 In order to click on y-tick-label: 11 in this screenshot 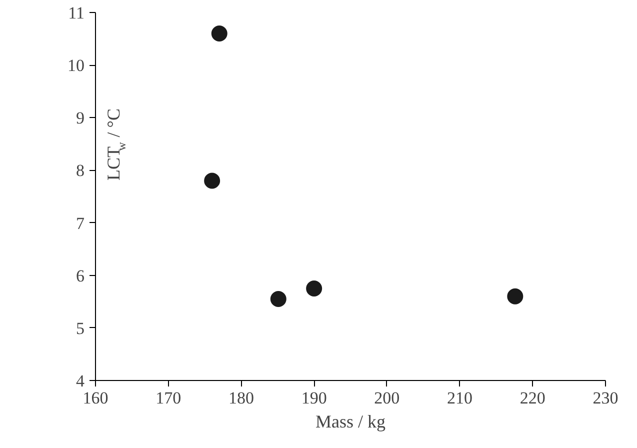, I will do `click(76, 13)`.